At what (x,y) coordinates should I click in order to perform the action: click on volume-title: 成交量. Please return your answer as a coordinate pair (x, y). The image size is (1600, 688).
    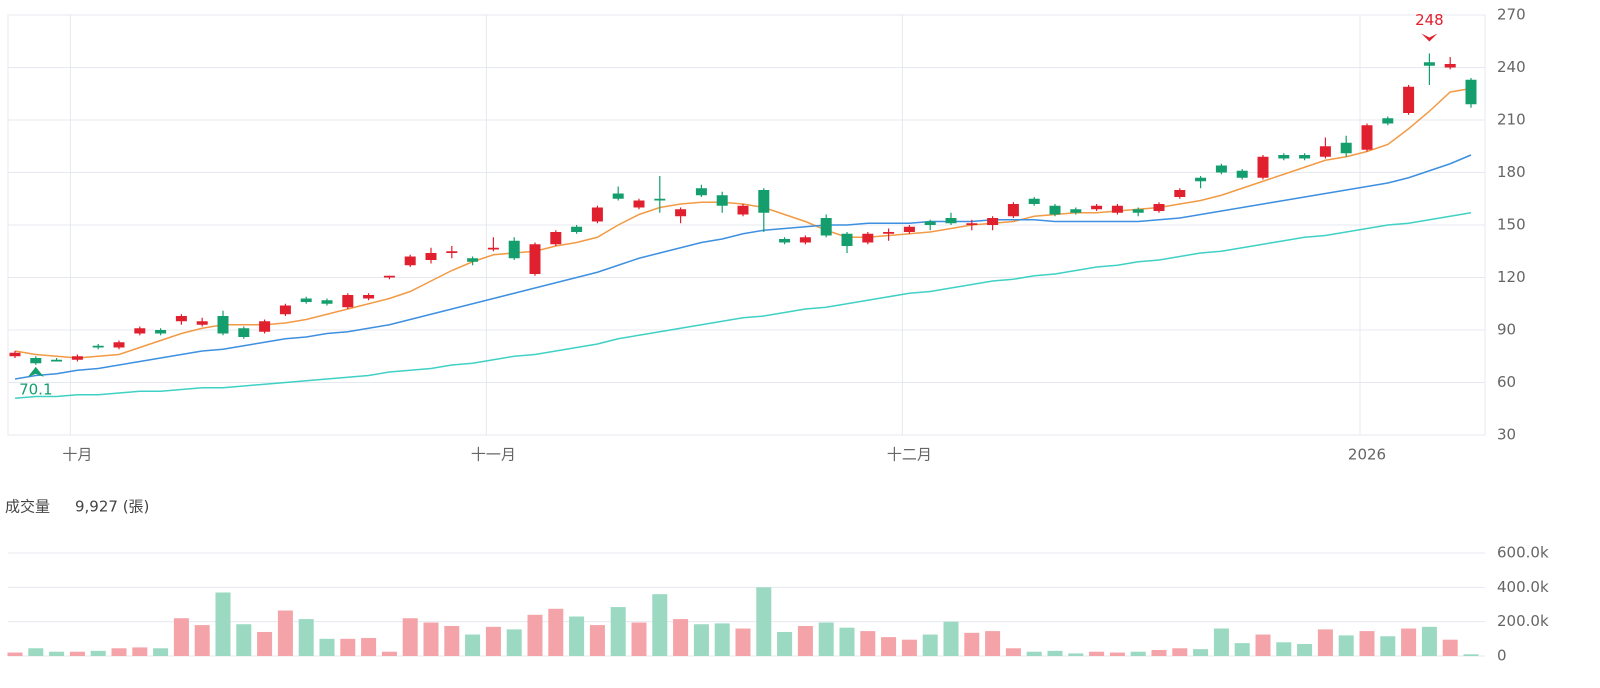
    Looking at the image, I should click on (27, 507).